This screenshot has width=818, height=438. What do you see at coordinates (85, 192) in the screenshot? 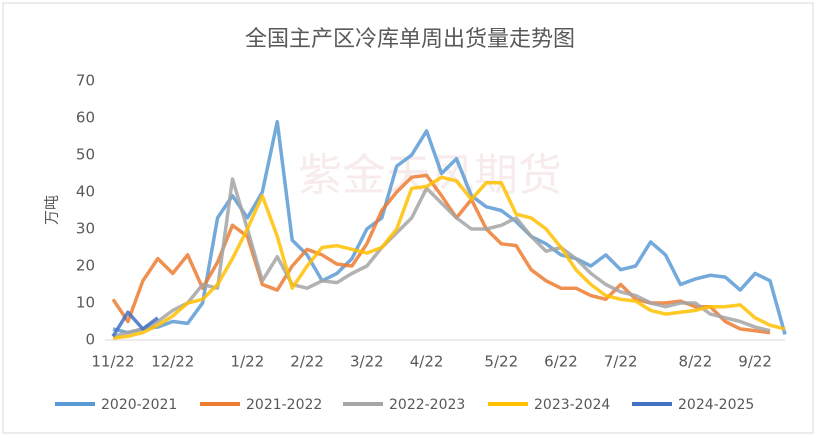
I see `y-tick-label: 40` at bounding box center [85, 192].